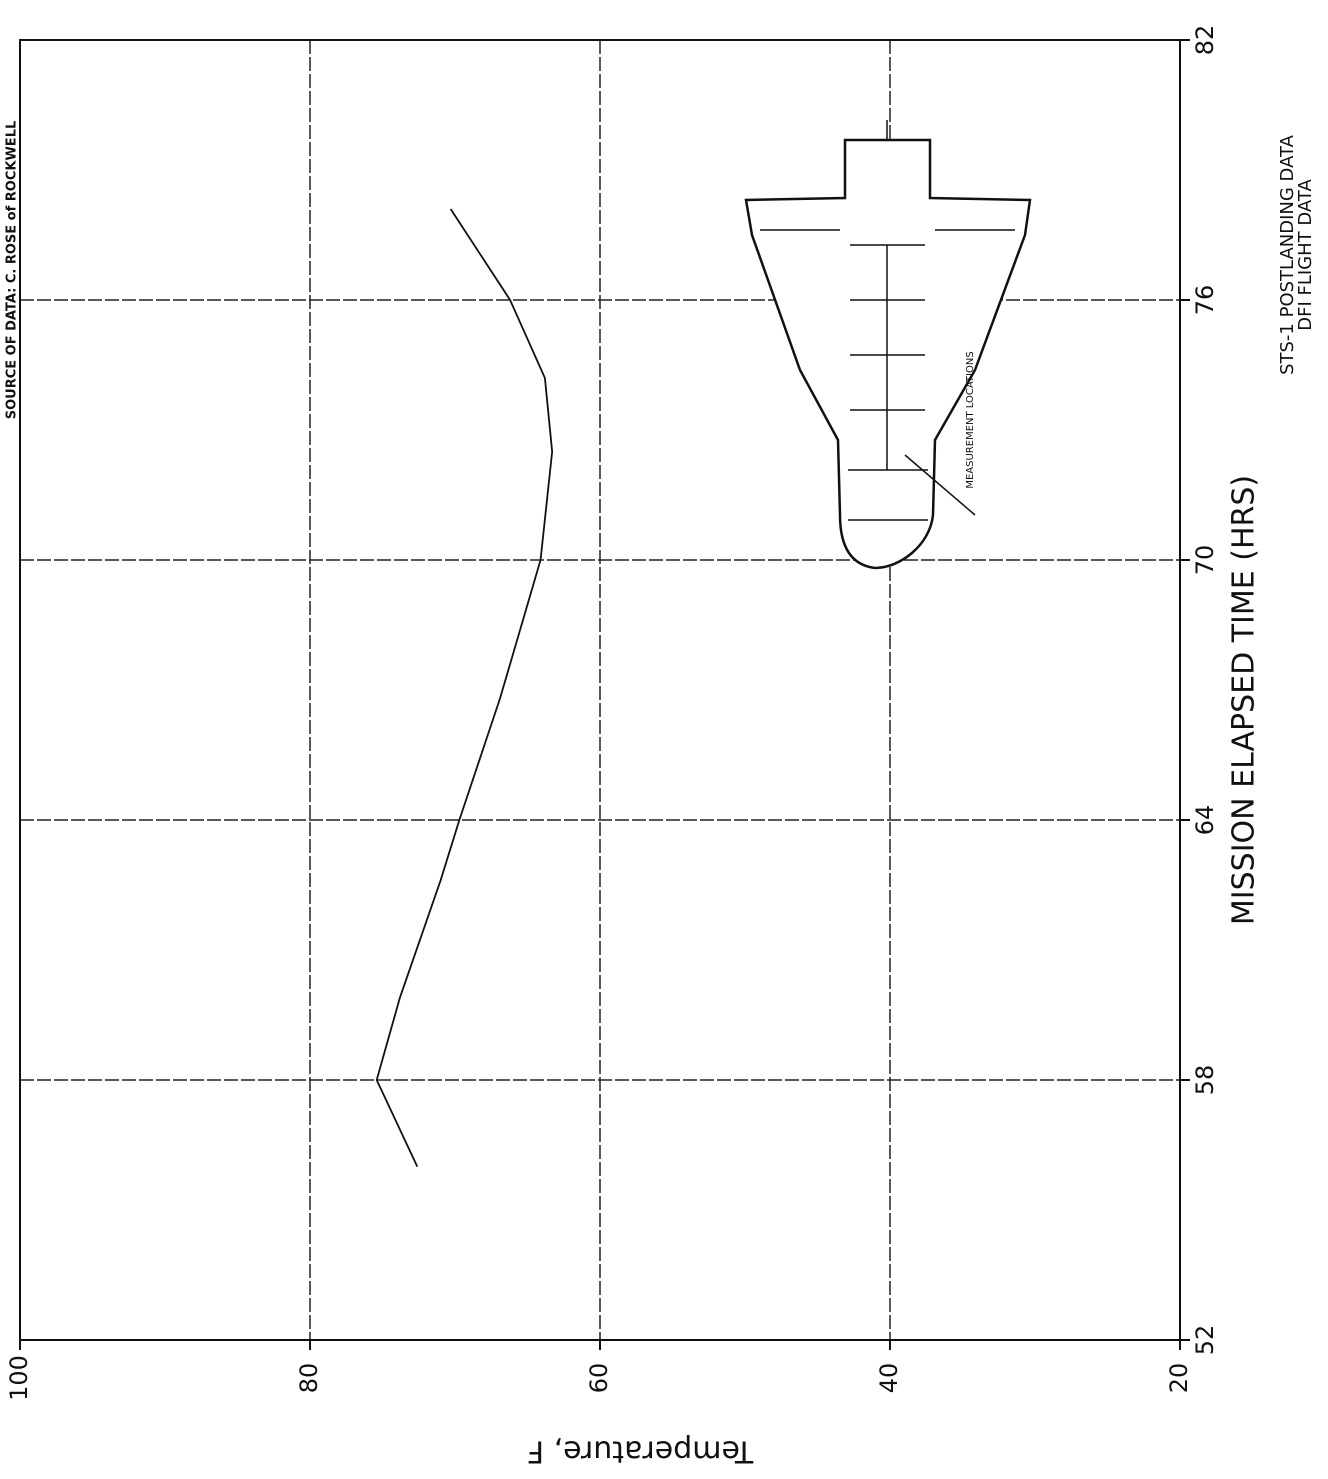 The height and width of the screenshot is (1479, 1328). I want to click on y-tick-label: 100, so click(19, 1378).